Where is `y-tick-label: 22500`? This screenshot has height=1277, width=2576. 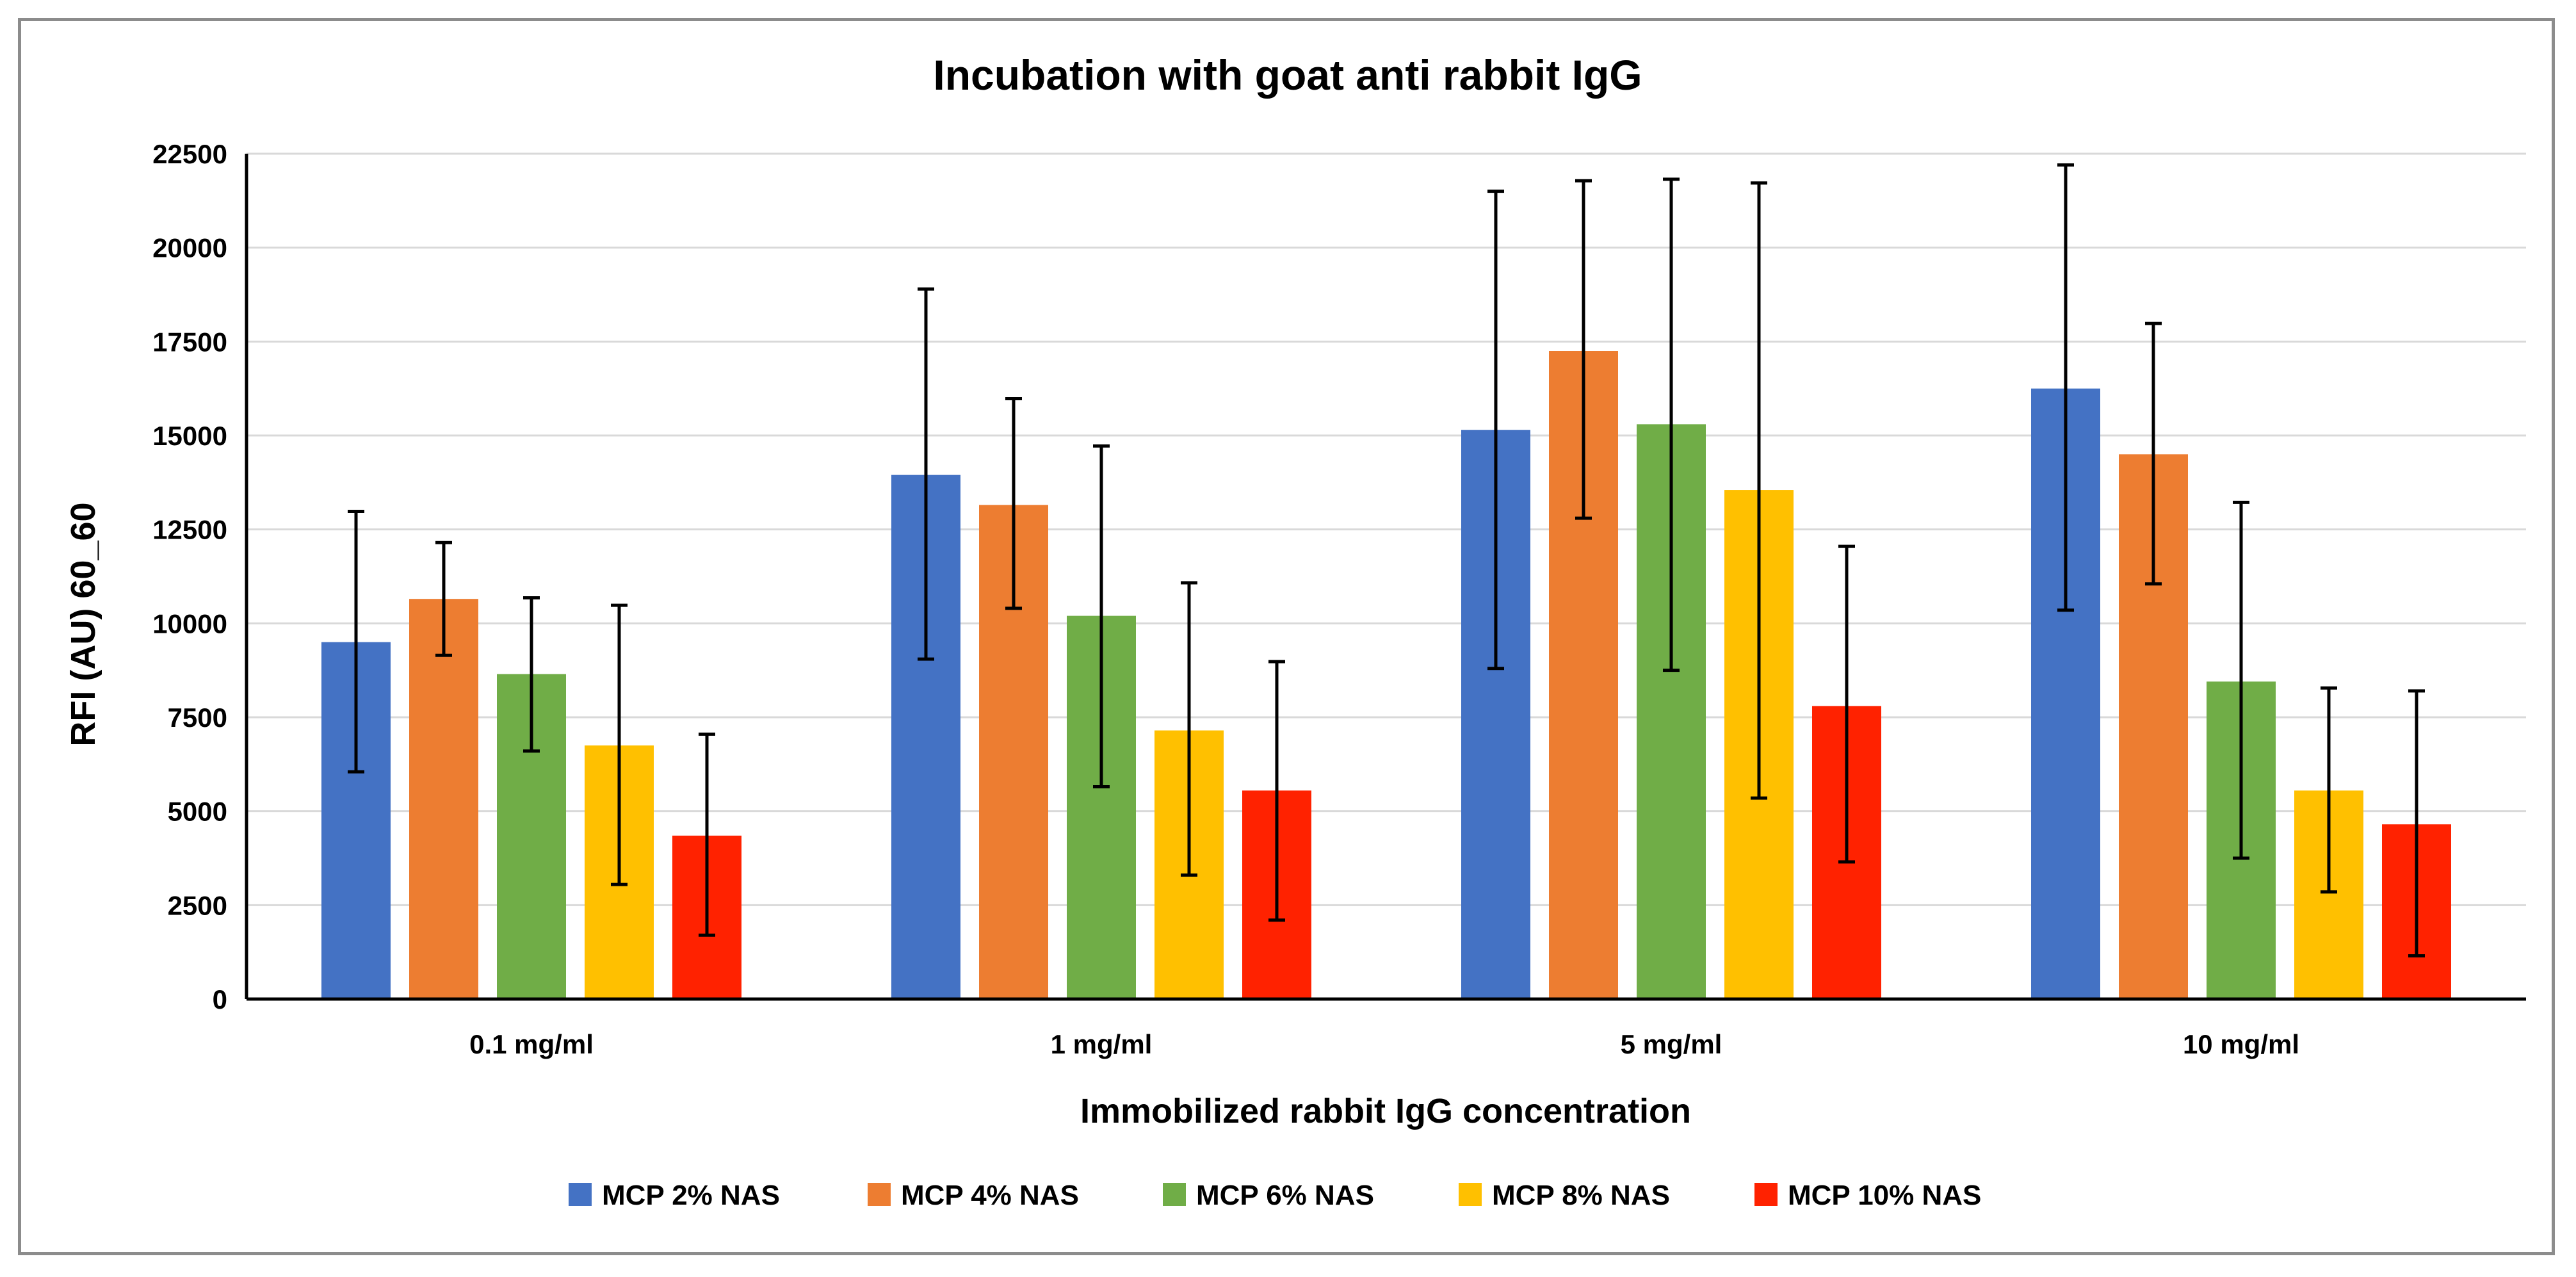 y-tick-label: 22500 is located at coordinates (189, 154).